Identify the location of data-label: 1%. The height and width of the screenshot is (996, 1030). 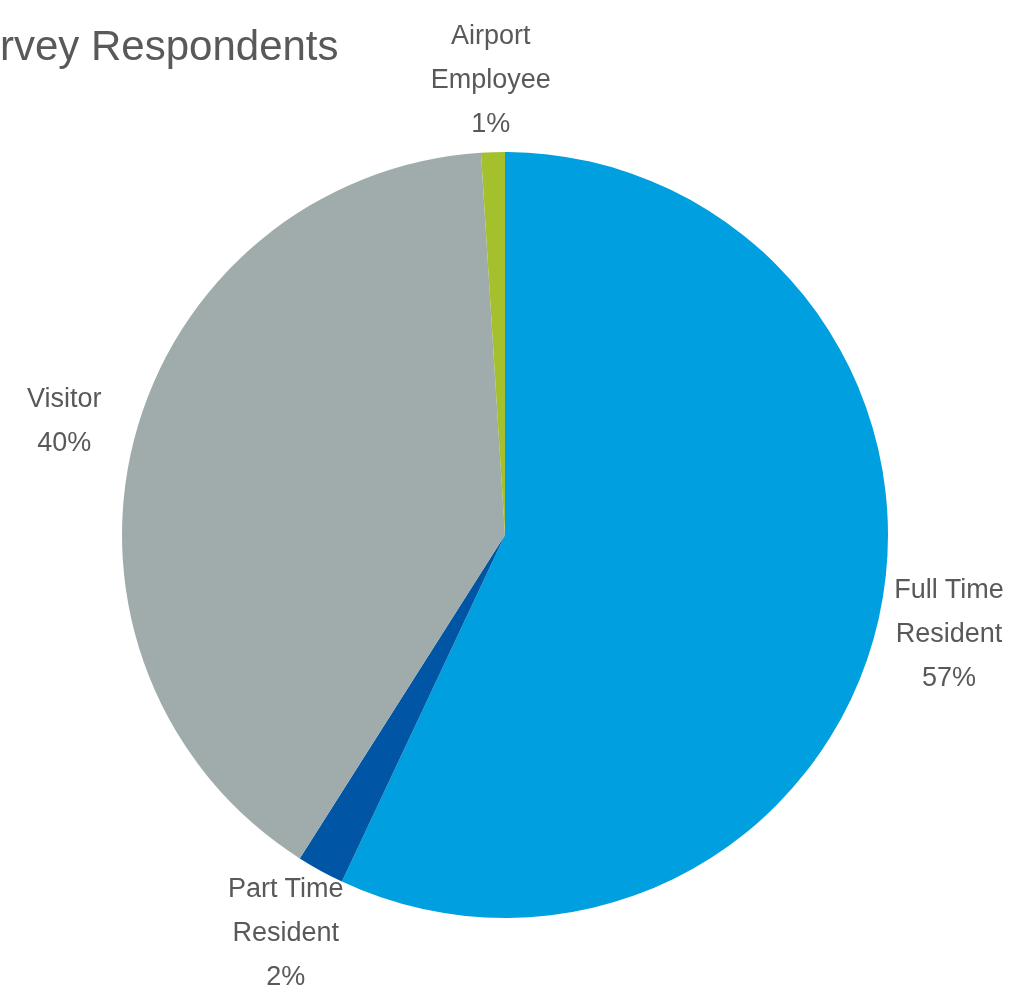
(491, 122).